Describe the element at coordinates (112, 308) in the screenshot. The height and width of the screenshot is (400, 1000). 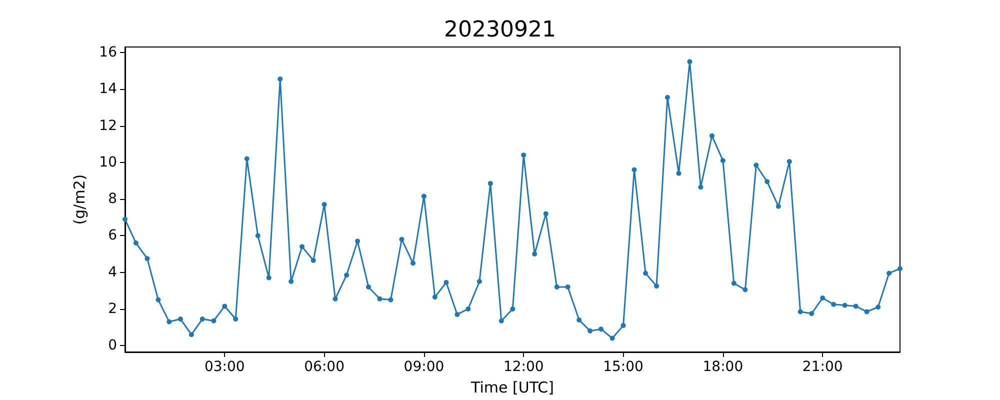
I see `y-tick-label: 2` at that location.